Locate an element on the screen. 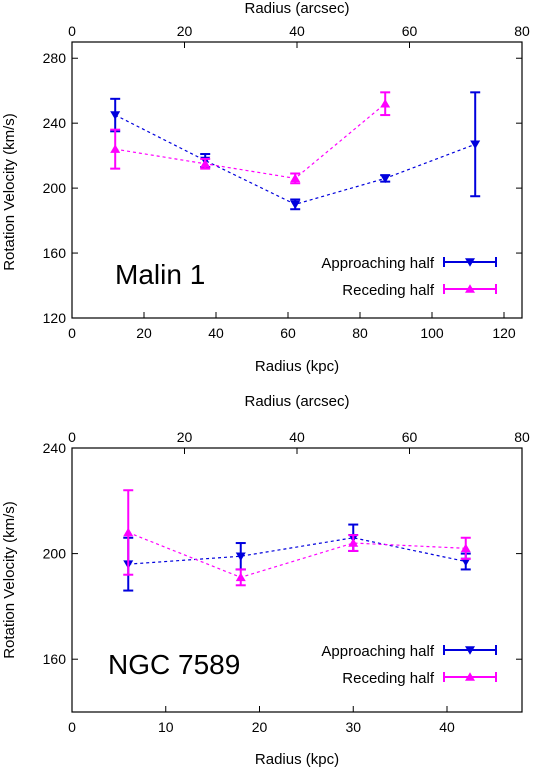 The width and height of the screenshot is (535, 769). x-tick-label: 80 is located at coordinates (360, 333).